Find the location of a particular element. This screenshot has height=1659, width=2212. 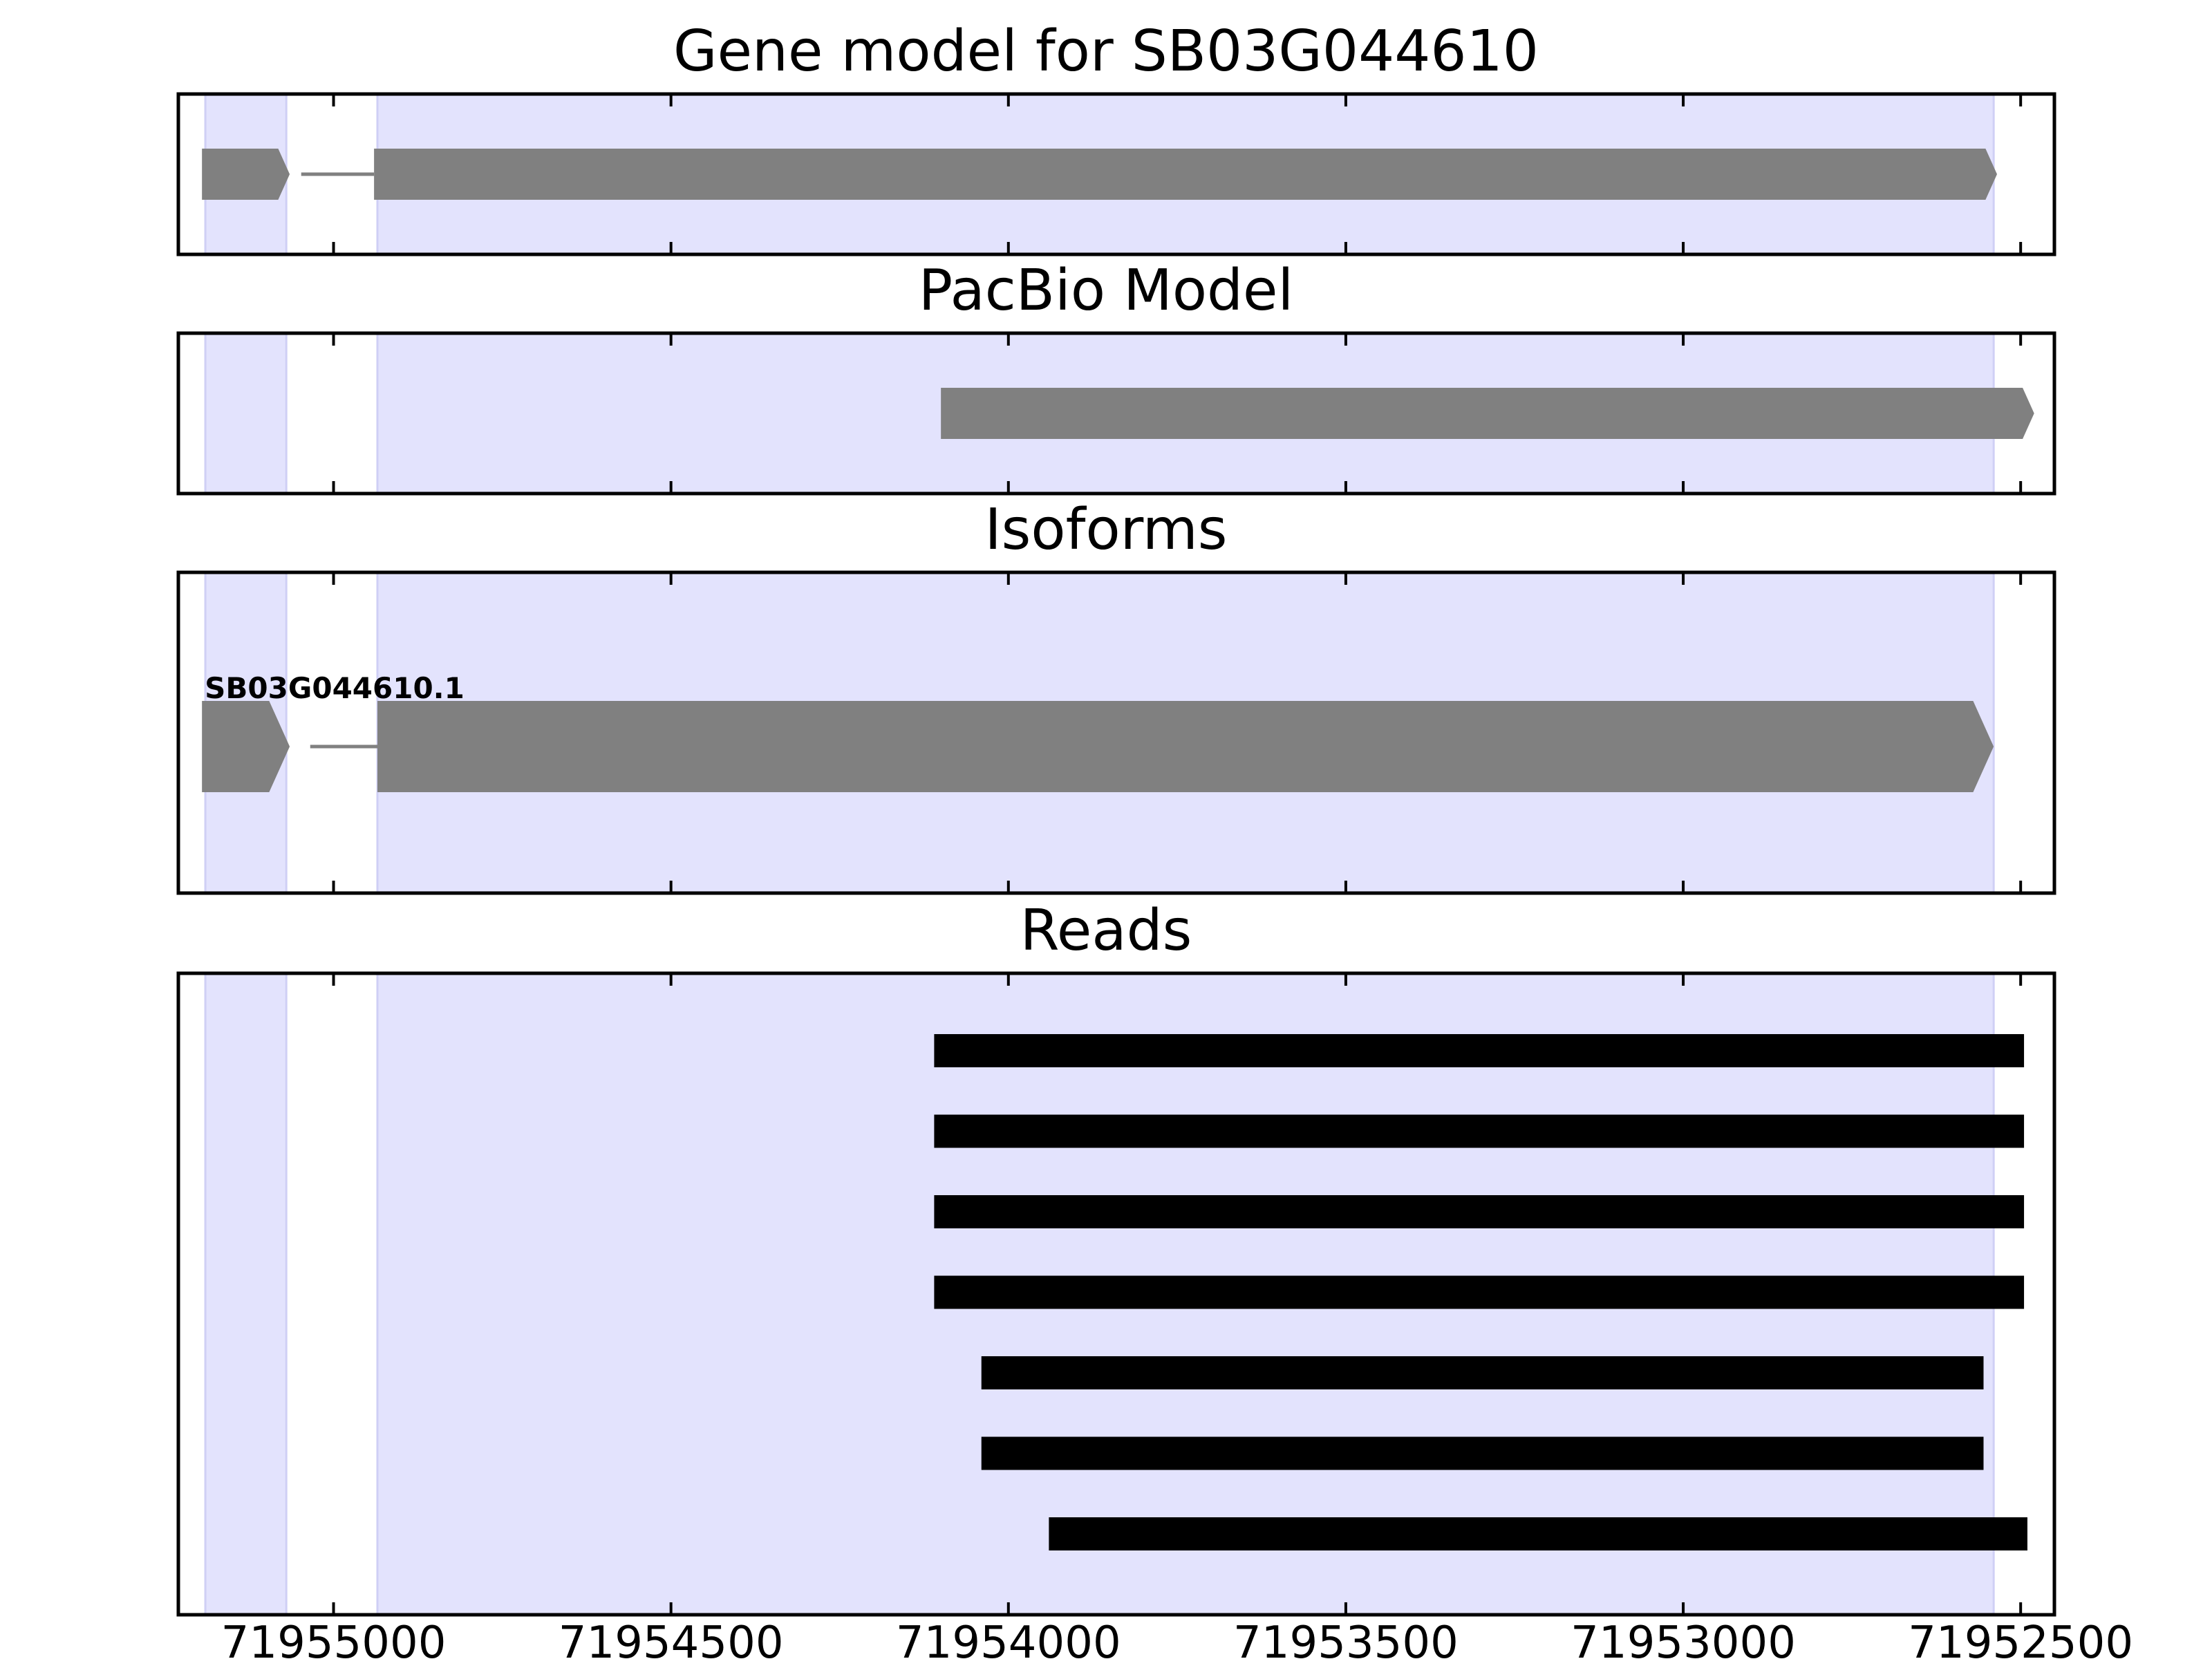

isoforms-title: Isoforms is located at coordinates (1106, 530).